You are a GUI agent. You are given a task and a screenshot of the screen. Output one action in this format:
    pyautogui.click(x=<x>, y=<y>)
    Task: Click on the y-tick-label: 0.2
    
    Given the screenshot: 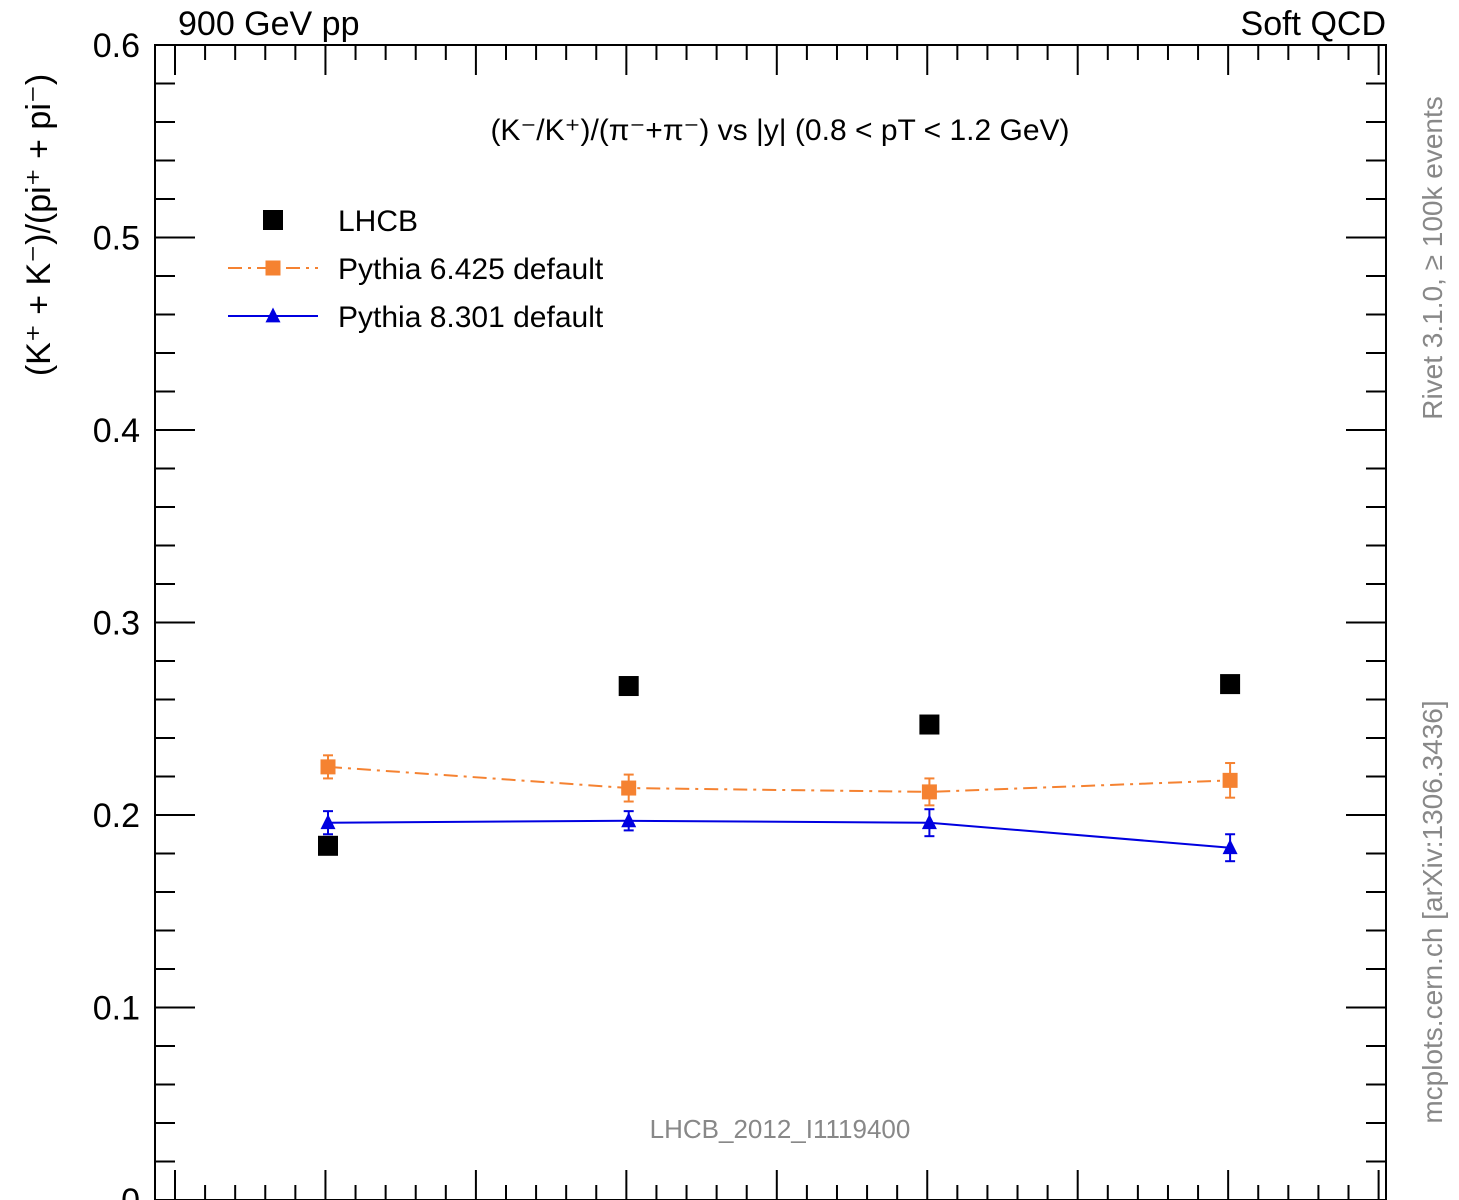 What is the action you would take?
    pyautogui.click(x=116, y=816)
    